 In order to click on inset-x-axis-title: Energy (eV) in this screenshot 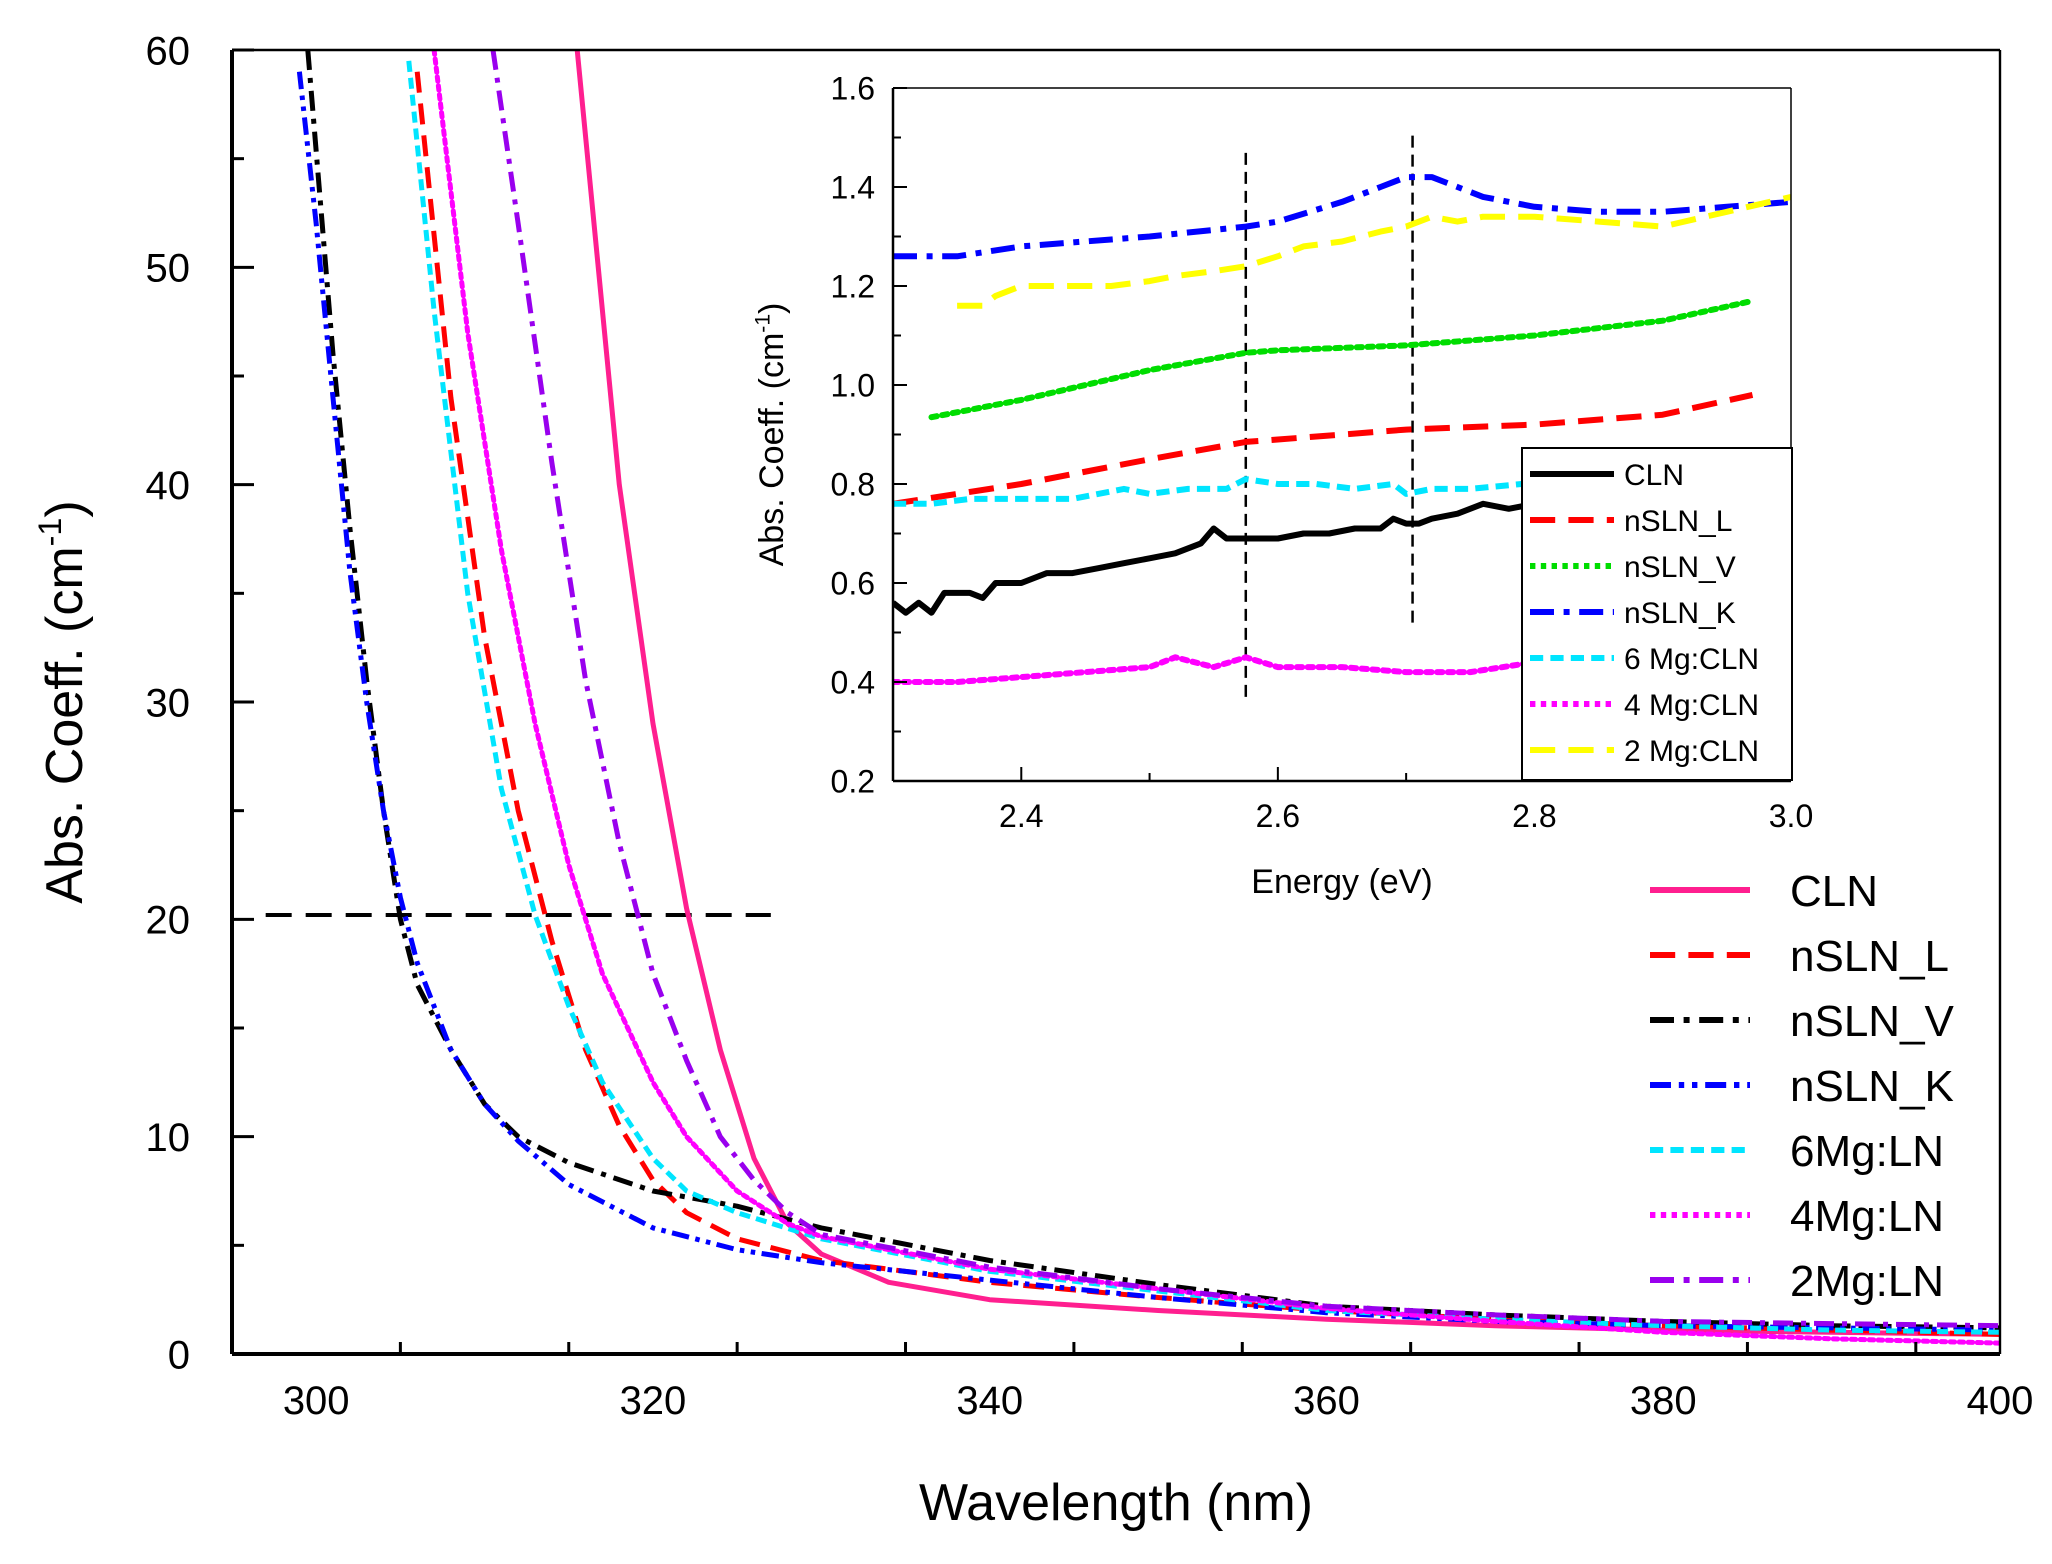, I will do `click(1341, 882)`.